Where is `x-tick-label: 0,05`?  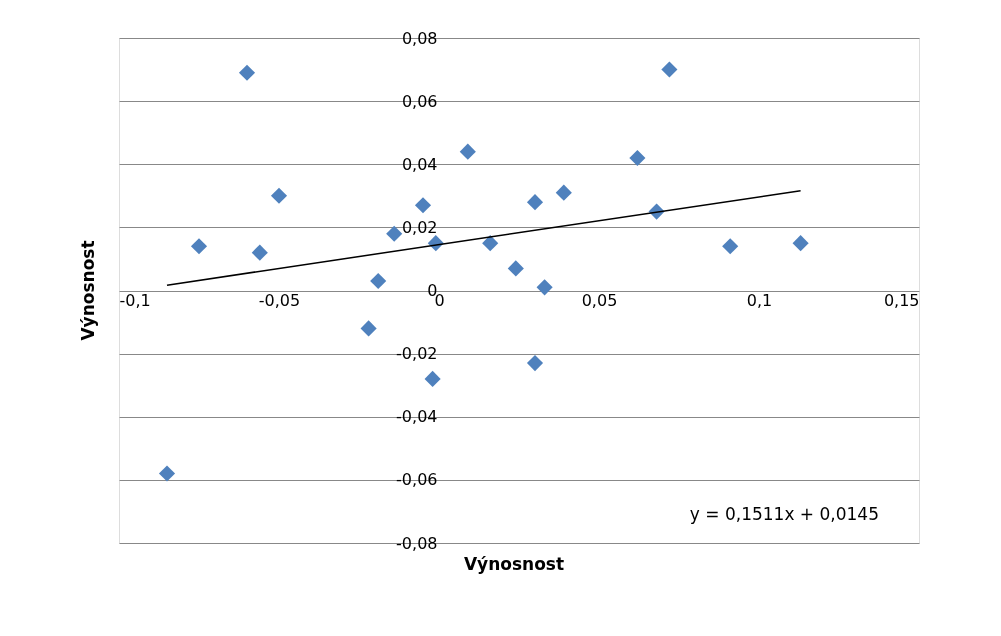 x-tick-label: 0,05 is located at coordinates (599, 300).